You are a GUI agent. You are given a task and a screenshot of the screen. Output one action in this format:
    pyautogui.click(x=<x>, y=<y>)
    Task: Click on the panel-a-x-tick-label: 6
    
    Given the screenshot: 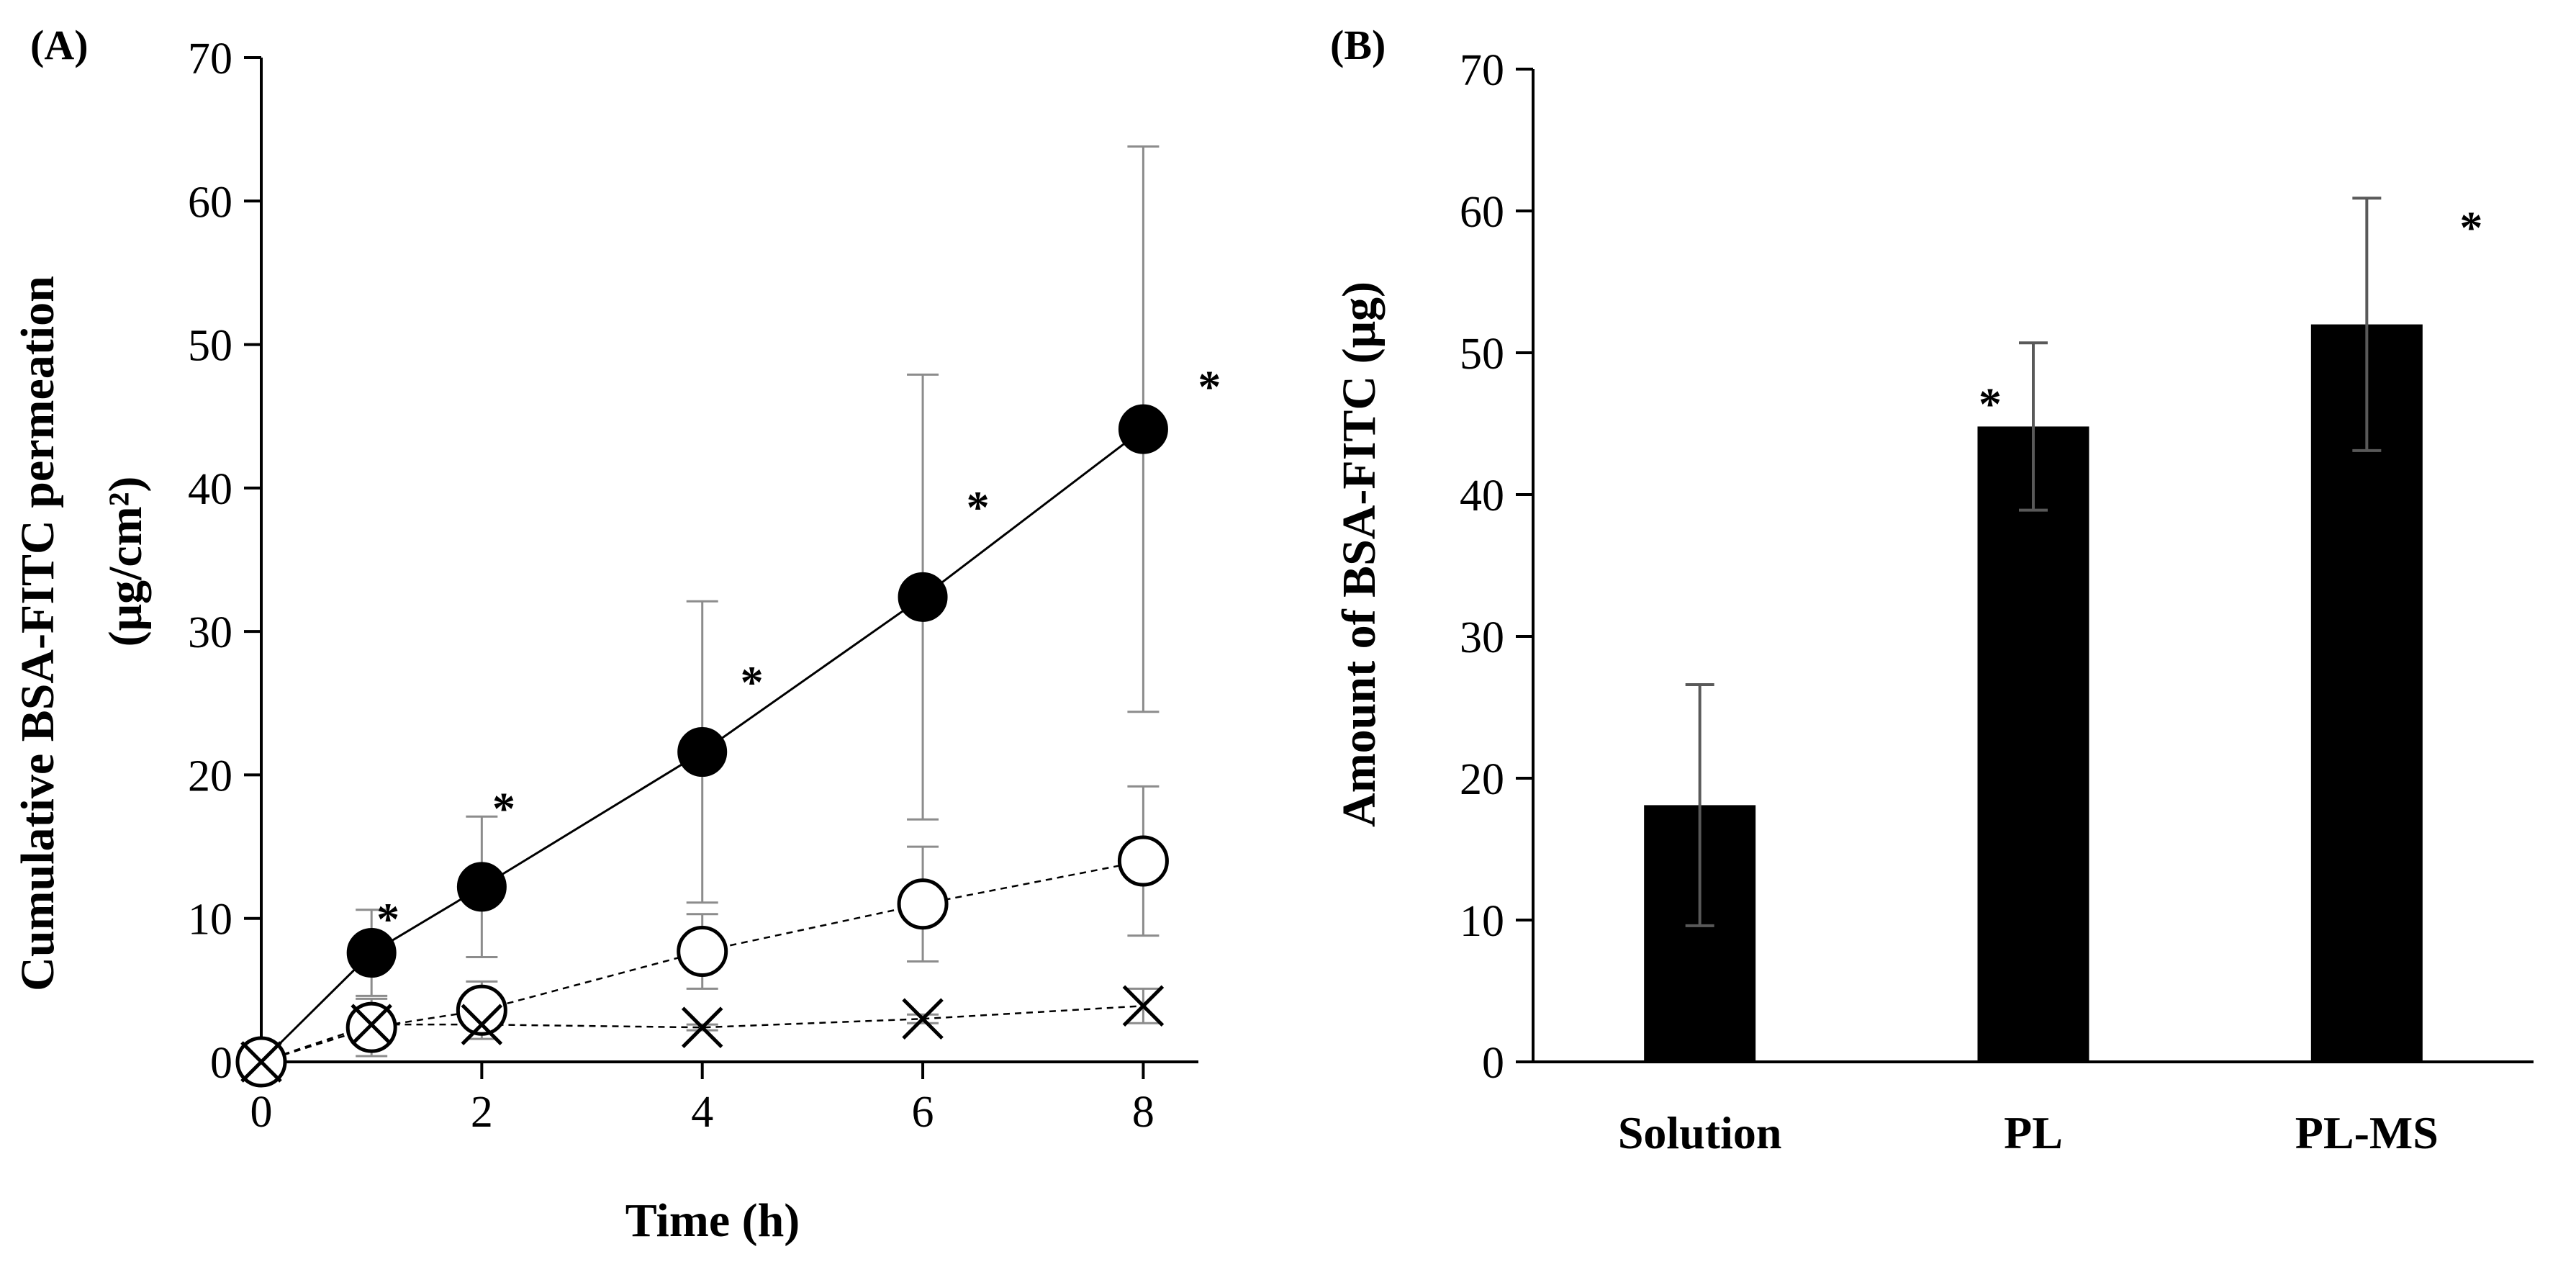 What is the action you would take?
    pyautogui.click(x=923, y=1112)
    